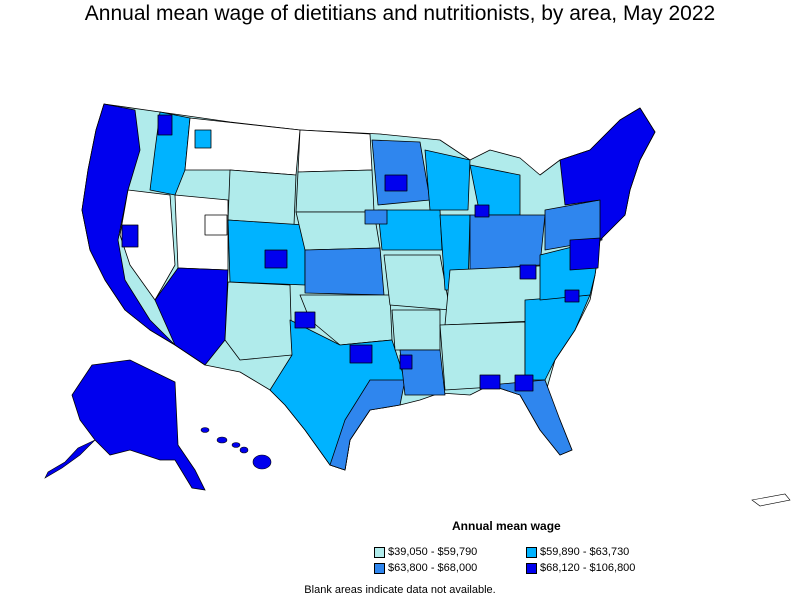 The image size is (800, 600). Describe the element at coordinates (588, 568) in the screenshot. I see `legend-label: $68,120 - $106,800` at that location.